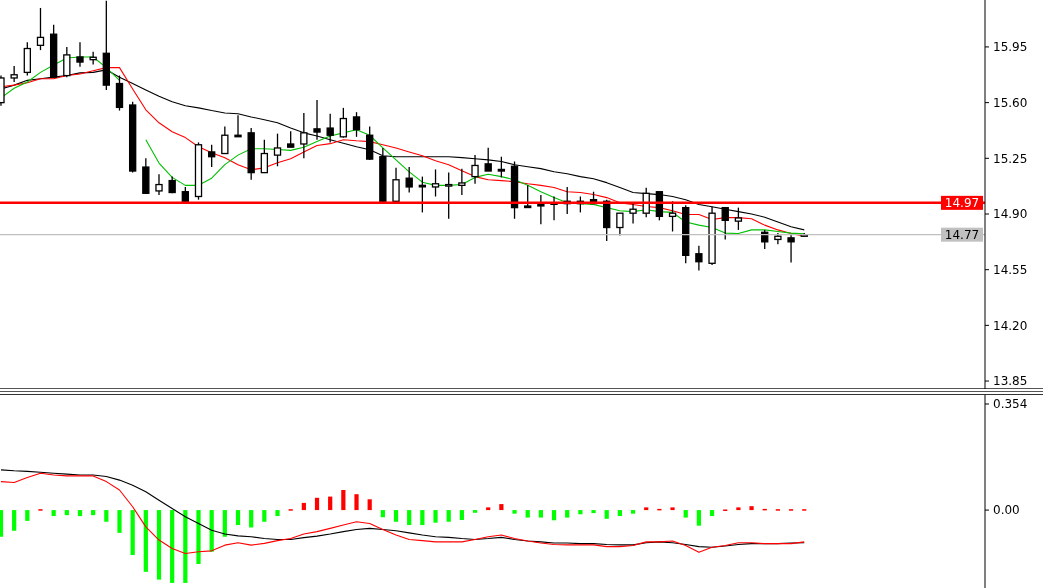 The width and height of the screenshot is (1043, 588). I want to click on y-tick-label: 15.95, so click(1010, 47).